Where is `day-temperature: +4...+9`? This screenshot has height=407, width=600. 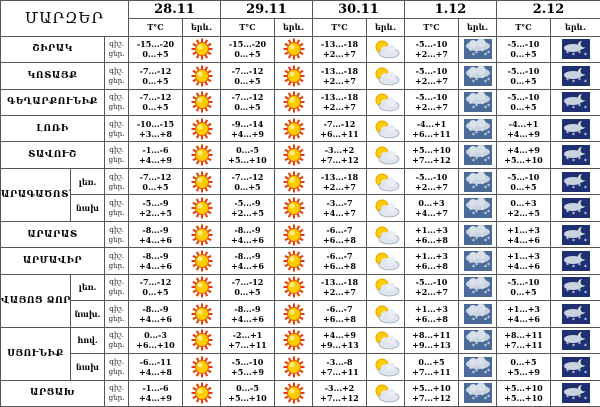 day-temperature: +4...+9 is located at coordinates (155, 160).